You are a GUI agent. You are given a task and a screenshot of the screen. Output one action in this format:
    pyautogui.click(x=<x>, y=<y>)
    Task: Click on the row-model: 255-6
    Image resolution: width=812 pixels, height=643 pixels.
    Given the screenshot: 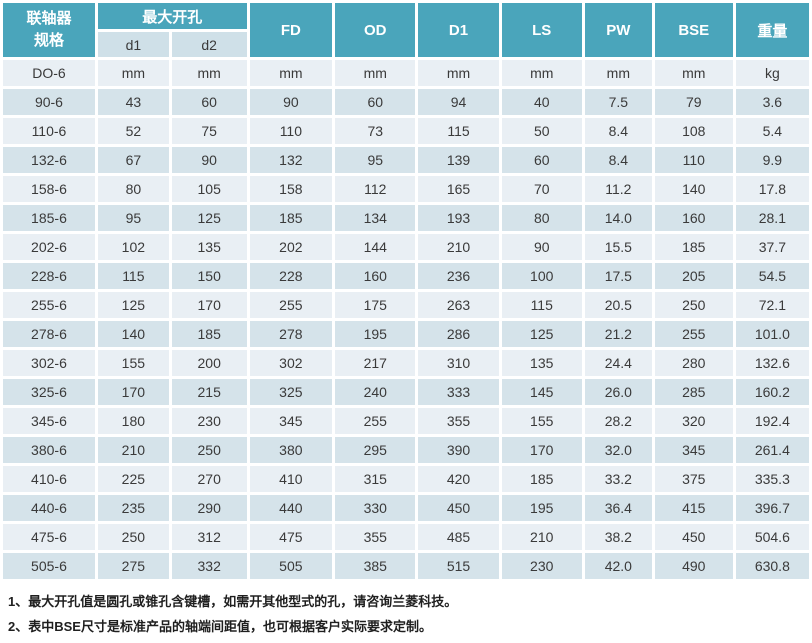 What is the action you would take?
    pyautogui.click(x=49, y=305)
    